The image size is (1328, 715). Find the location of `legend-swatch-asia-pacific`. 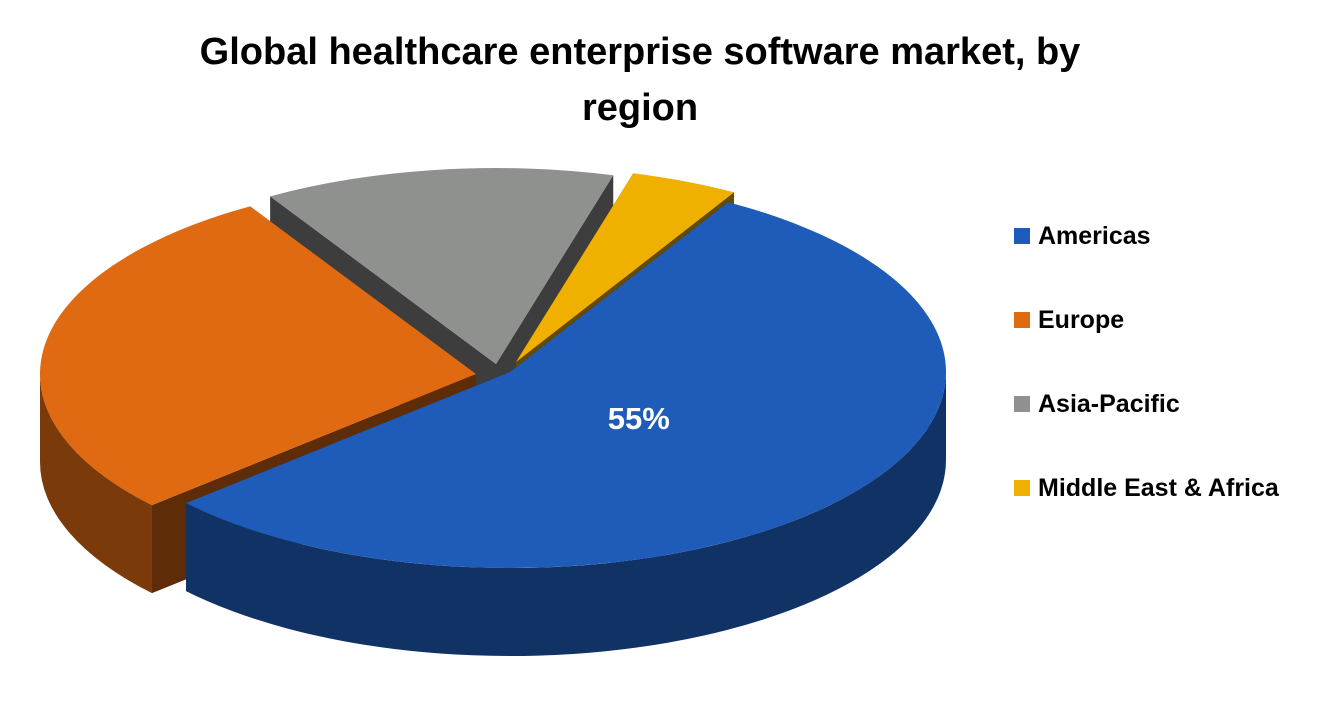

legend-swatch-asia-pacific is located at coordinates (1022, 404).